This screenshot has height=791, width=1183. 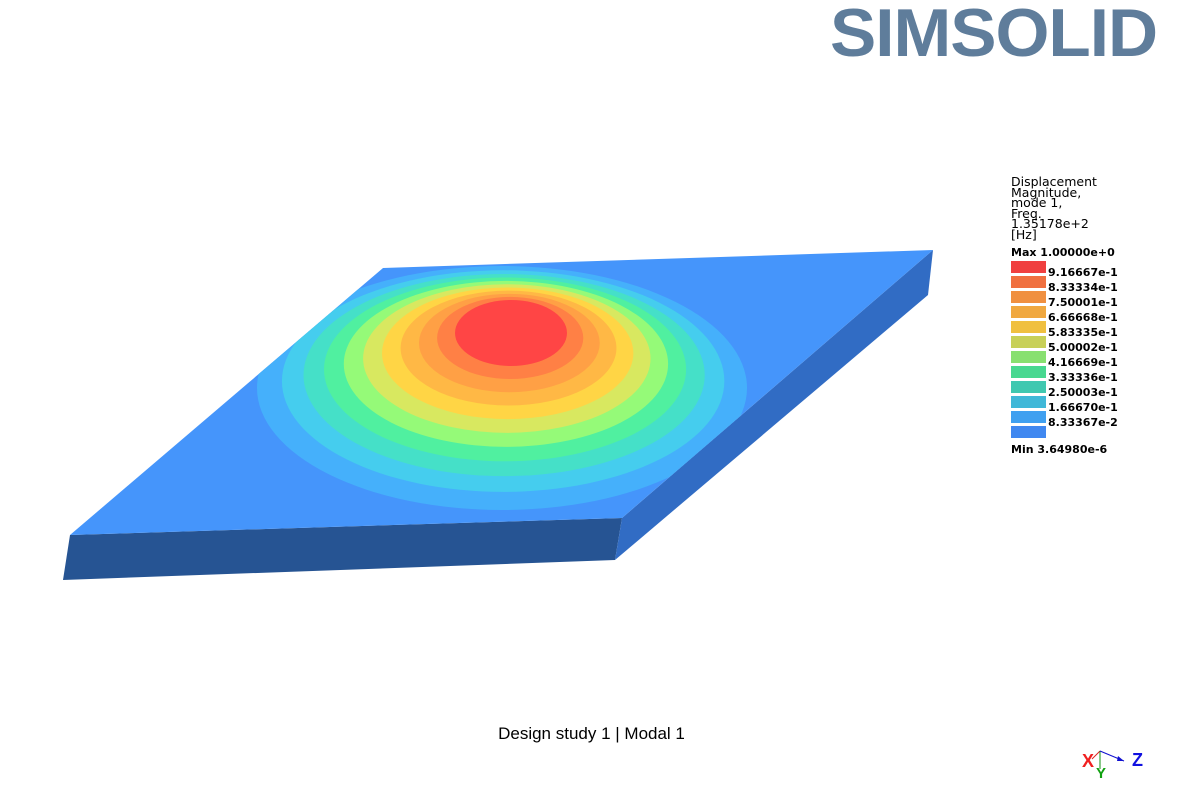 I want to click on legend-title-line: Displacement, so click(x=1054, y=181).